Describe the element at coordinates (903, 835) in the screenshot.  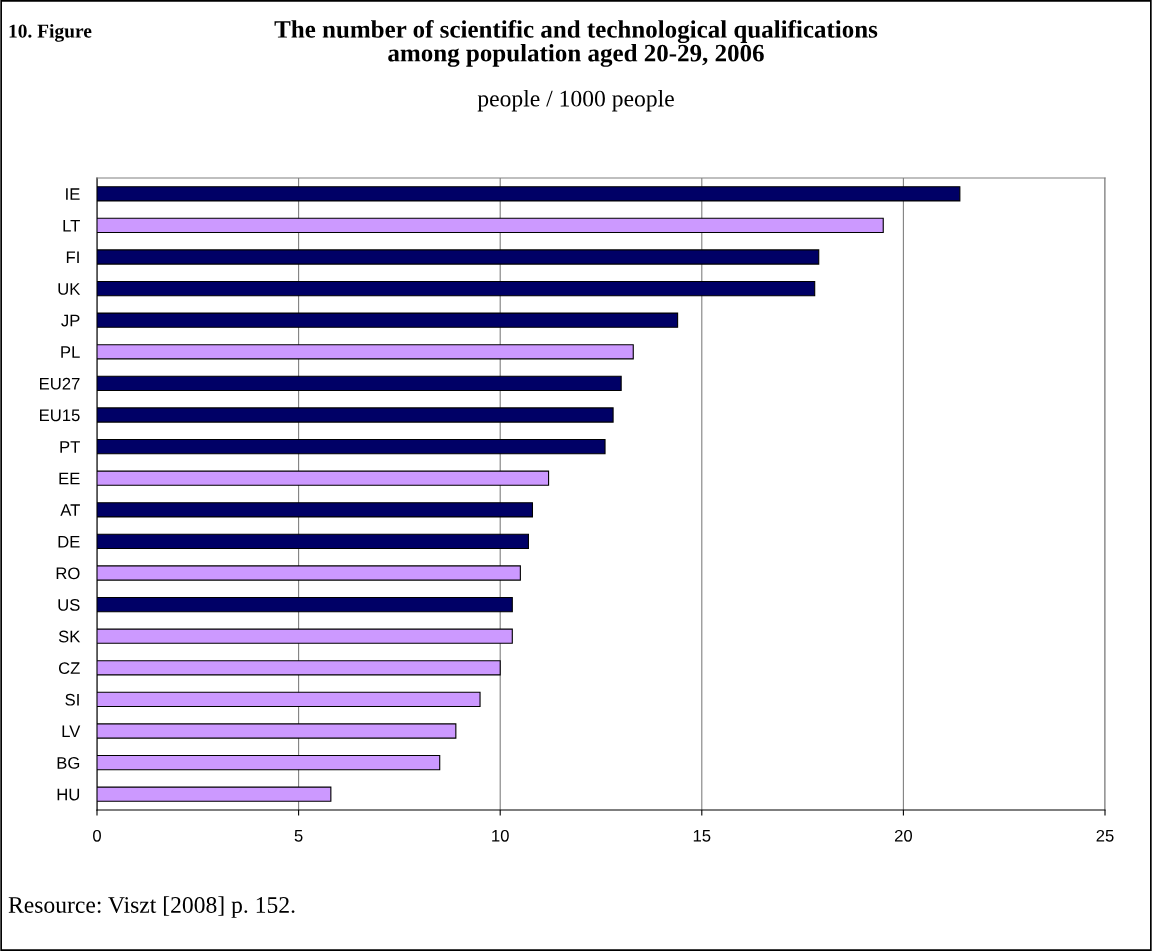
I see `x-tick-label: 20` at that location.